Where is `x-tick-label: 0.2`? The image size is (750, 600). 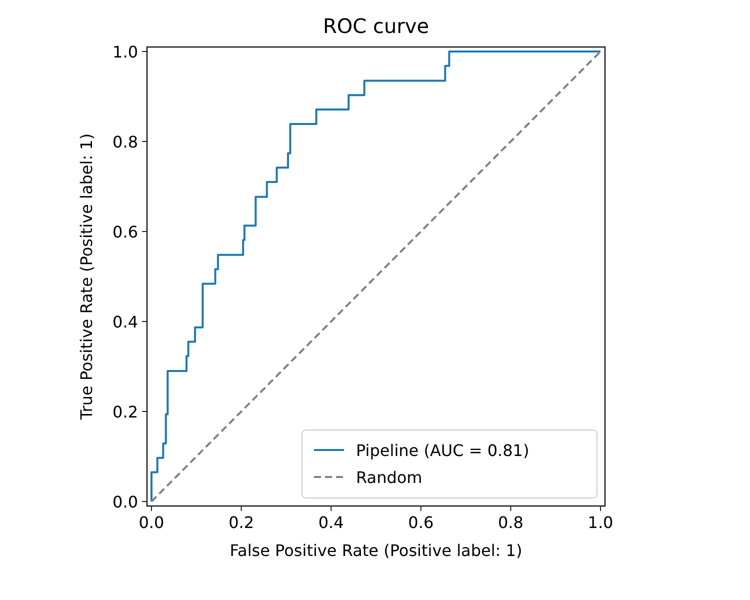
x-tick-label: 0.2 is located at coordinates (241, 522).